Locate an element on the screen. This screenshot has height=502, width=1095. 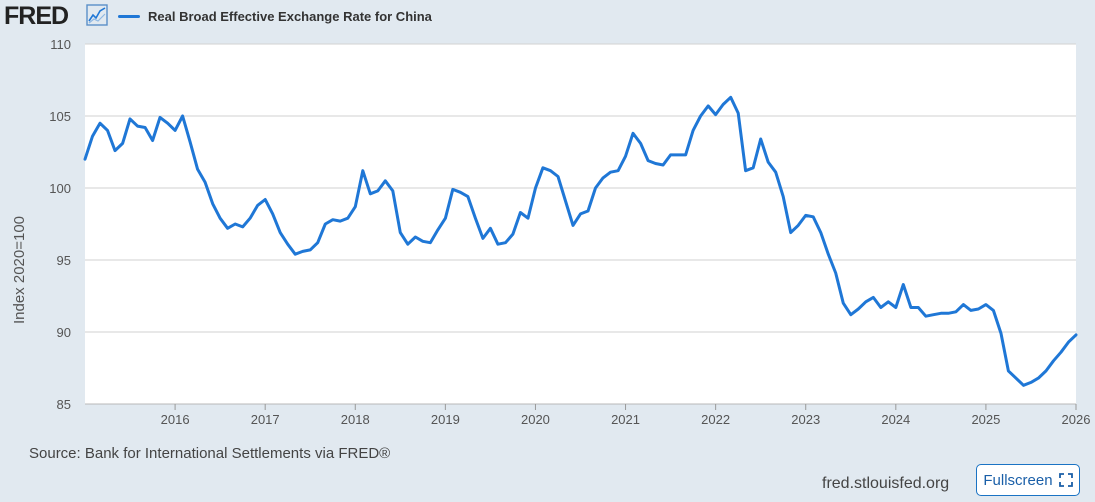
fullscreen-label: Fullscreen is located at coordinates (1018, 480).